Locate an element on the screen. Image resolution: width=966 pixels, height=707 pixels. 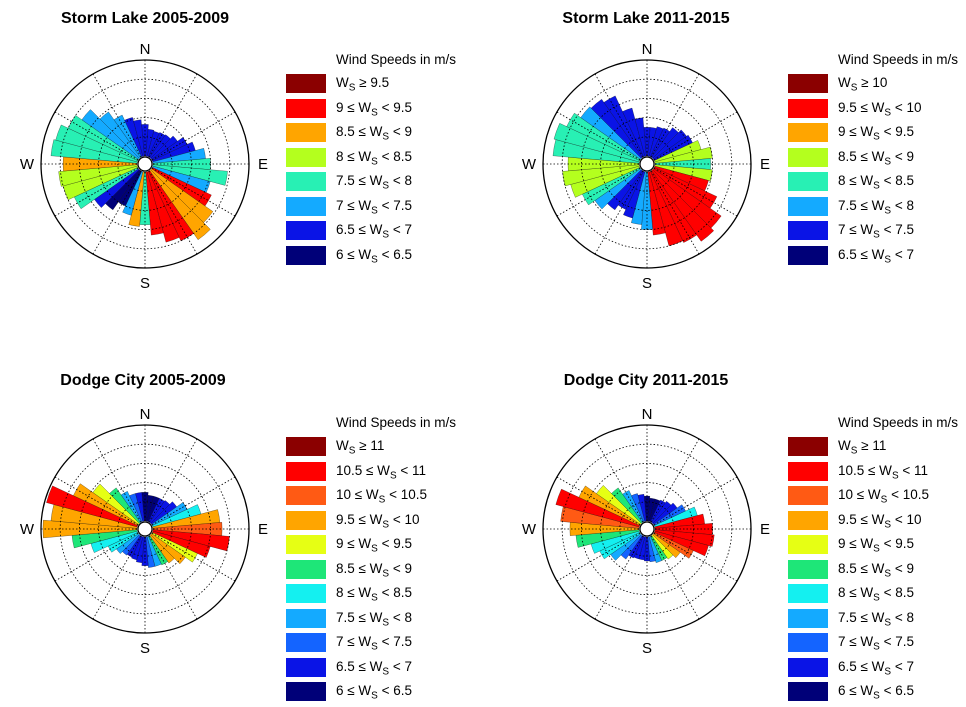
legend-label: WS ≥ 9.5 is located at coordinates (363, 84).